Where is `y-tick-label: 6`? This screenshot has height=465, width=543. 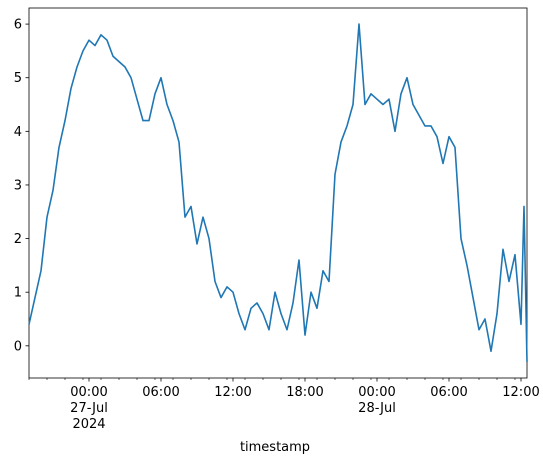 y-tick-label: 6 is located at coordinates (18, 25).